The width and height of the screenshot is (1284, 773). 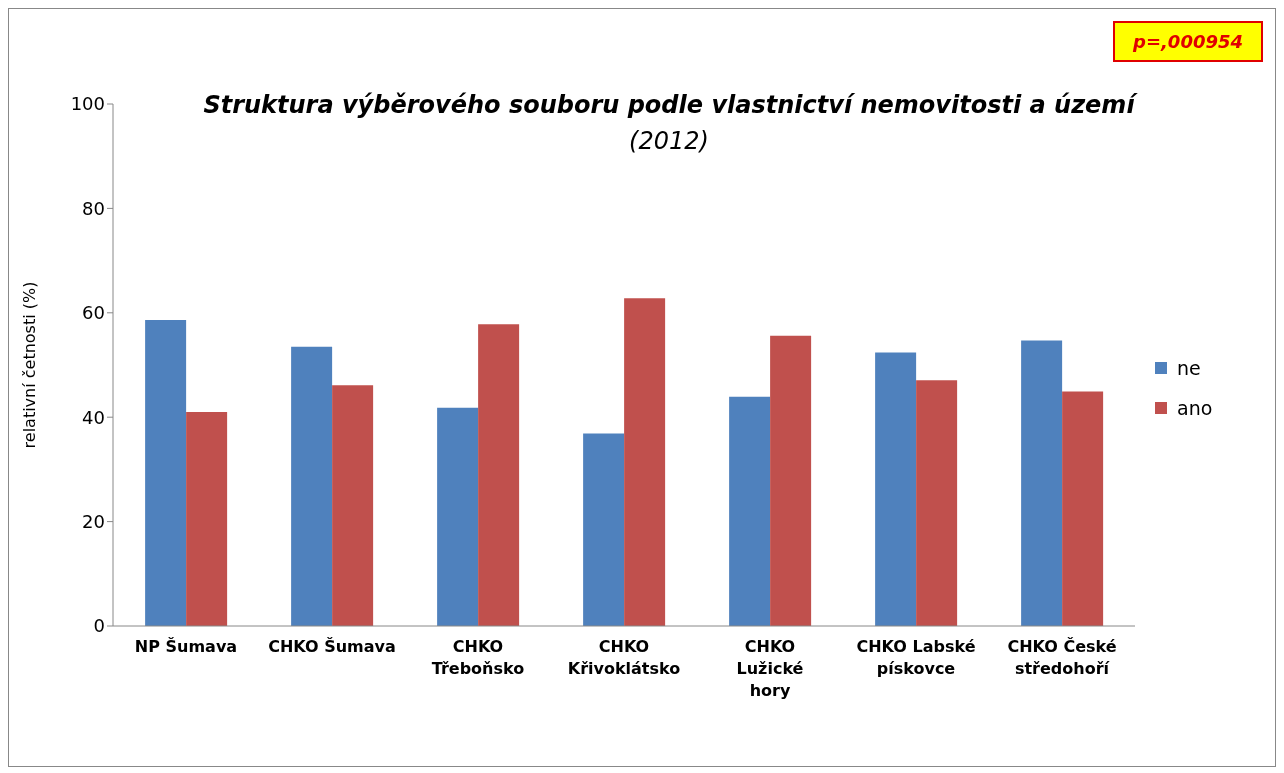 I want to click on y-tick-label: 60, so click(x=93, y=313).